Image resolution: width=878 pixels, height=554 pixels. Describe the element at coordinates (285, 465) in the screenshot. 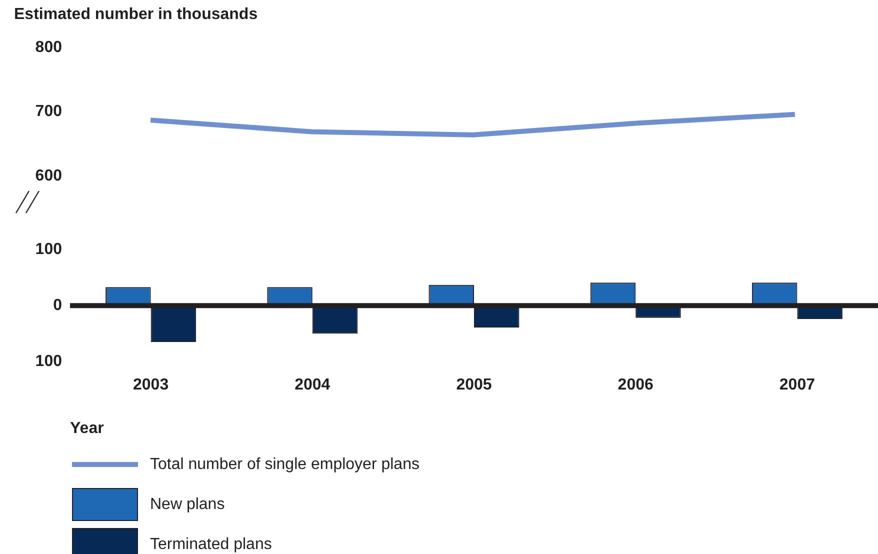

I see `legend-label: Total number of single employer plans` at that location.